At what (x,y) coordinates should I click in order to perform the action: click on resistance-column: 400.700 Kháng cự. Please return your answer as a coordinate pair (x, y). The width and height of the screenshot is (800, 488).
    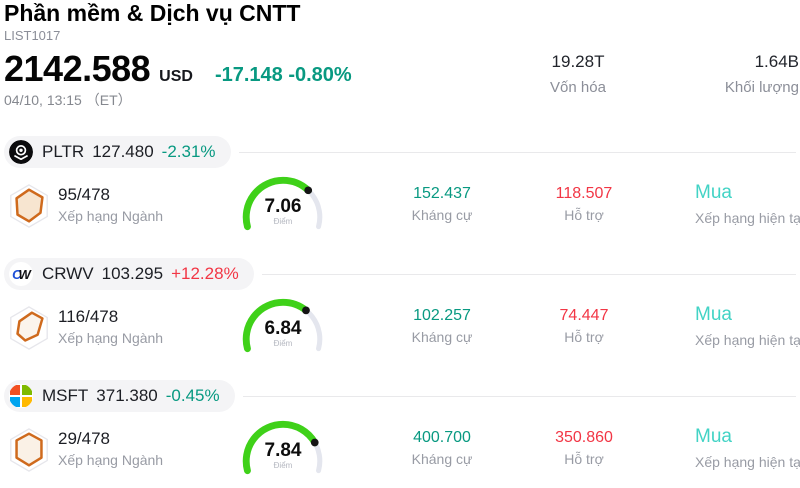
    Looking at the image, I should click on (442, 448).